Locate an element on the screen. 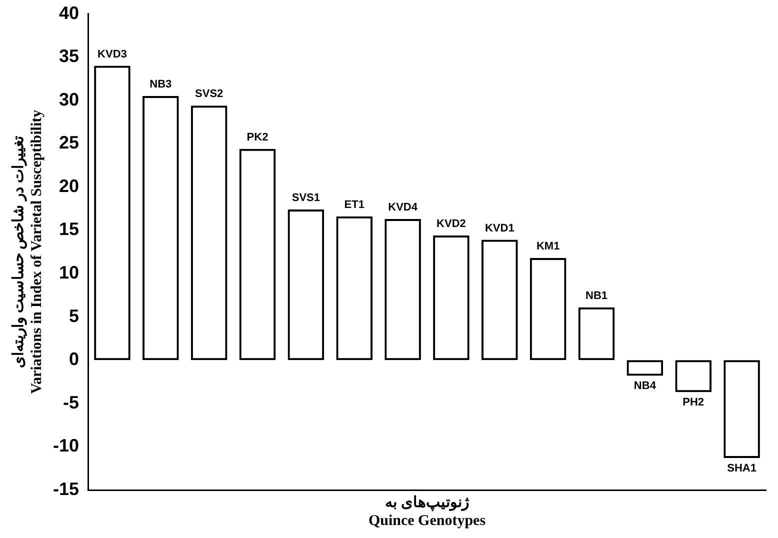 The image size is (778, 538). x-tick-label: SHA1 is located at coordinates (741, 468).